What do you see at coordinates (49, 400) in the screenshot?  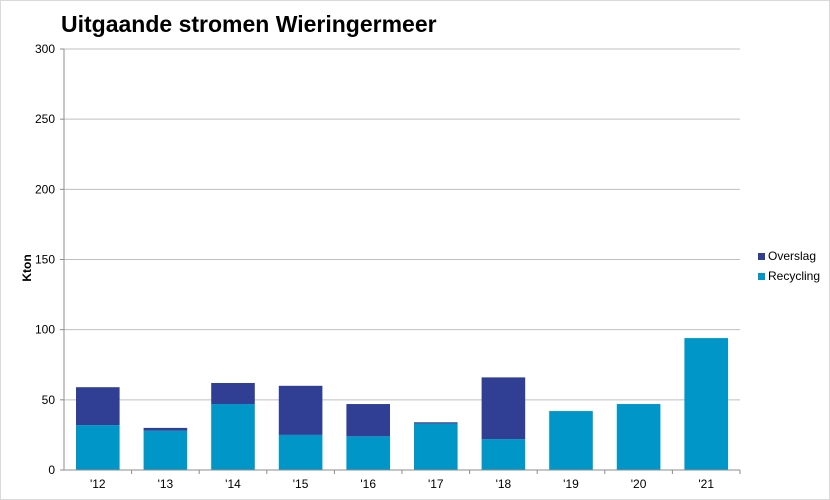 I see `y-tick-label: 50` at bounding box center [49, 400].